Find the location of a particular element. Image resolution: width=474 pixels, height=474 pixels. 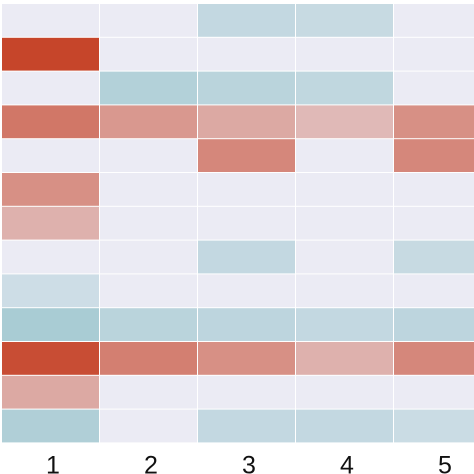

heatmap-cell-r11-c2 is located at coordinates (148, 358).